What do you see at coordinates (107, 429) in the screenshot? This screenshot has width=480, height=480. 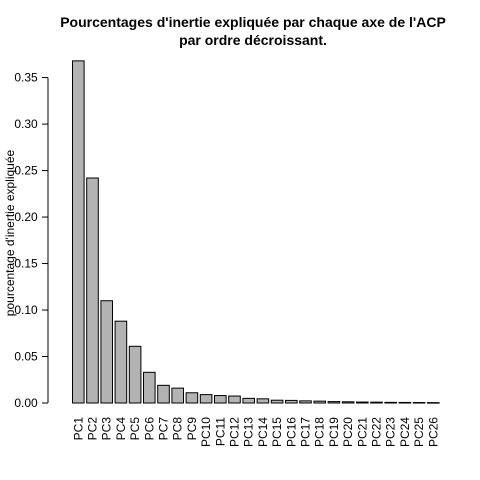 I see `x-tick-label: PC3` at bounding box center [107, 429].